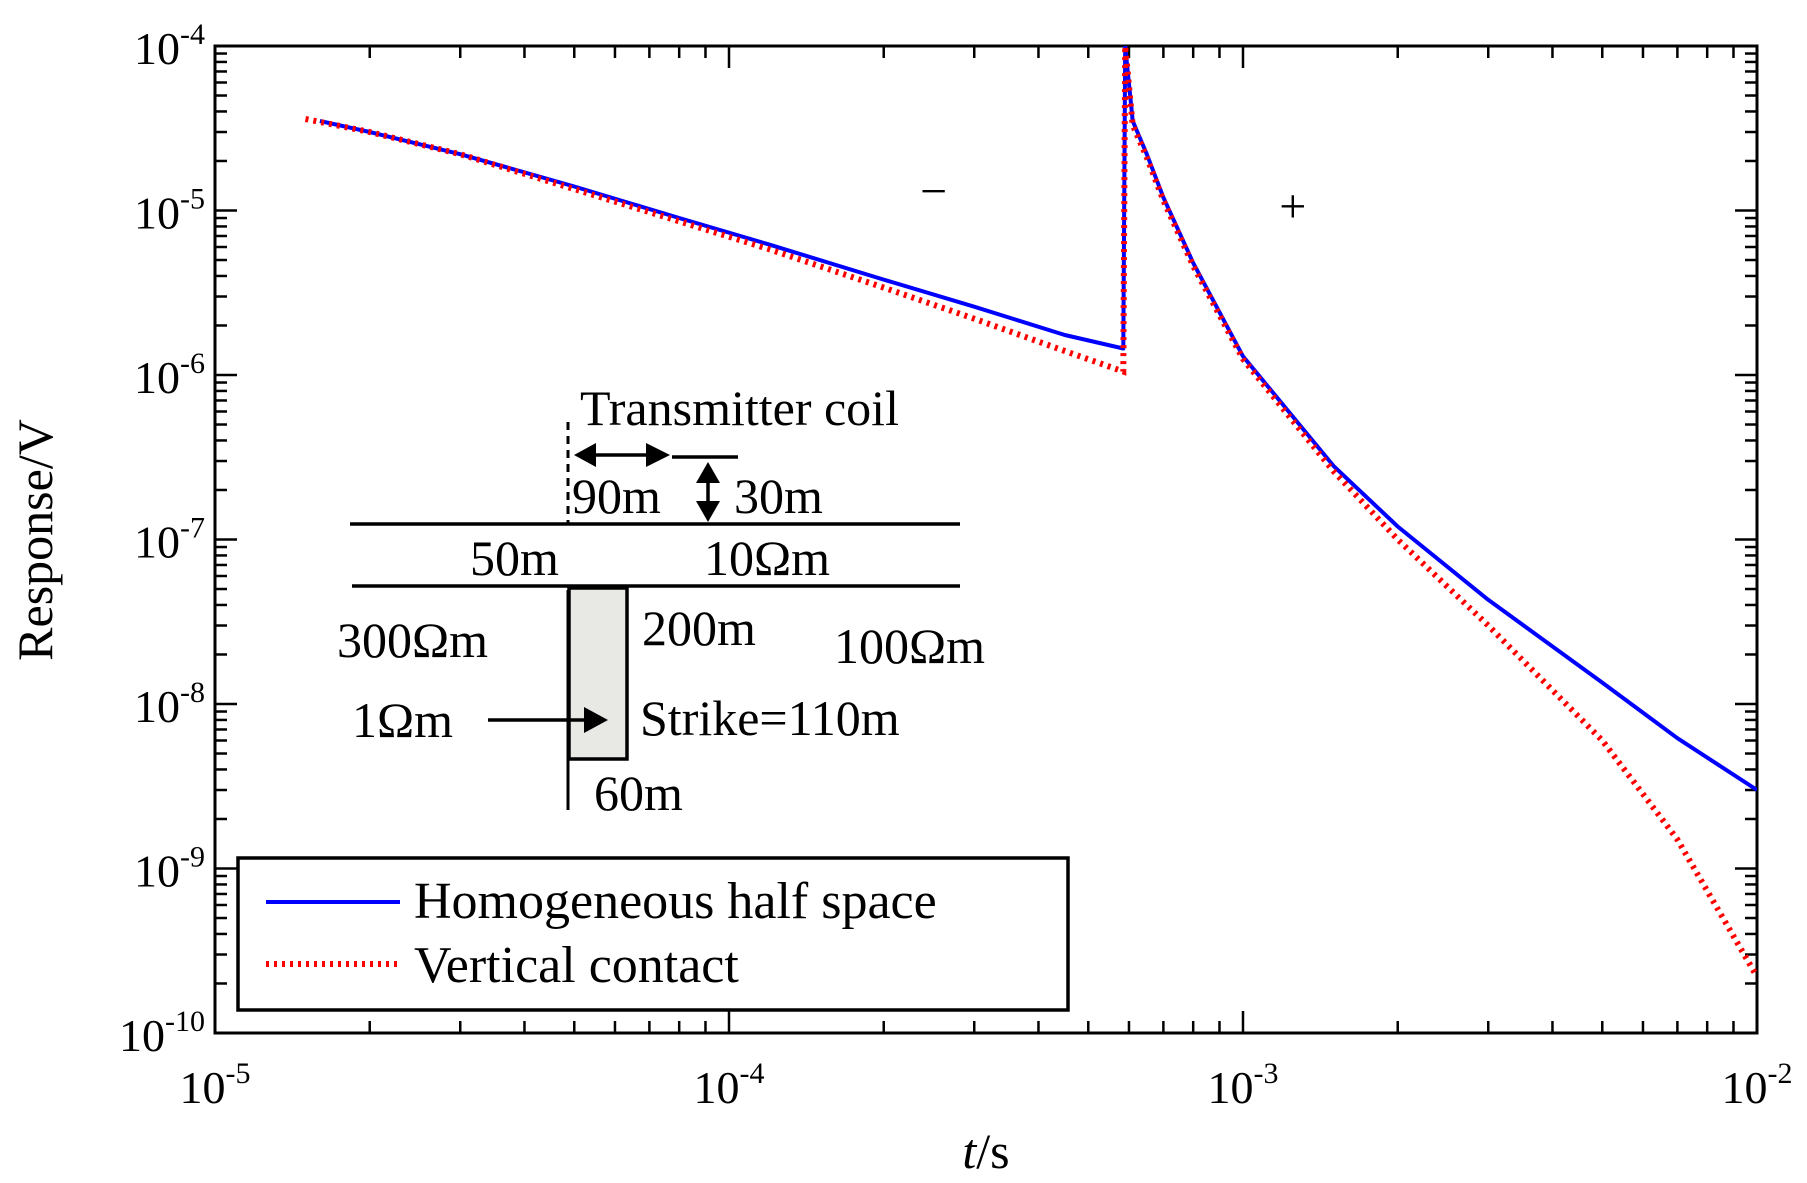  What do you see at coordinates (616, 496) in the screenshot?
I see `offset-label: 90m` at bounding box center [616, 496].